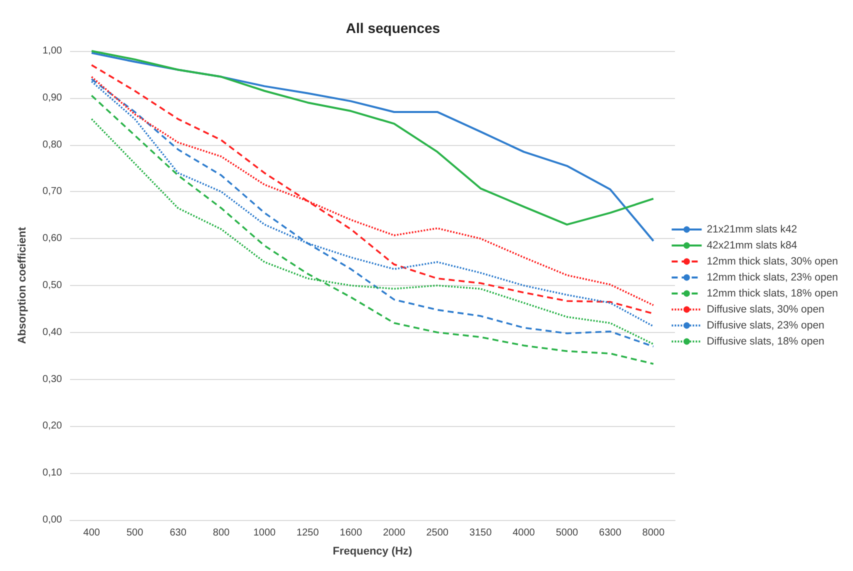 The height and width of the screenshot is (571, 853). Describe the element at coordinates (772, 262) in the screenshot. I see `legend-label: 12mm thick slats, 30% open` at that location.